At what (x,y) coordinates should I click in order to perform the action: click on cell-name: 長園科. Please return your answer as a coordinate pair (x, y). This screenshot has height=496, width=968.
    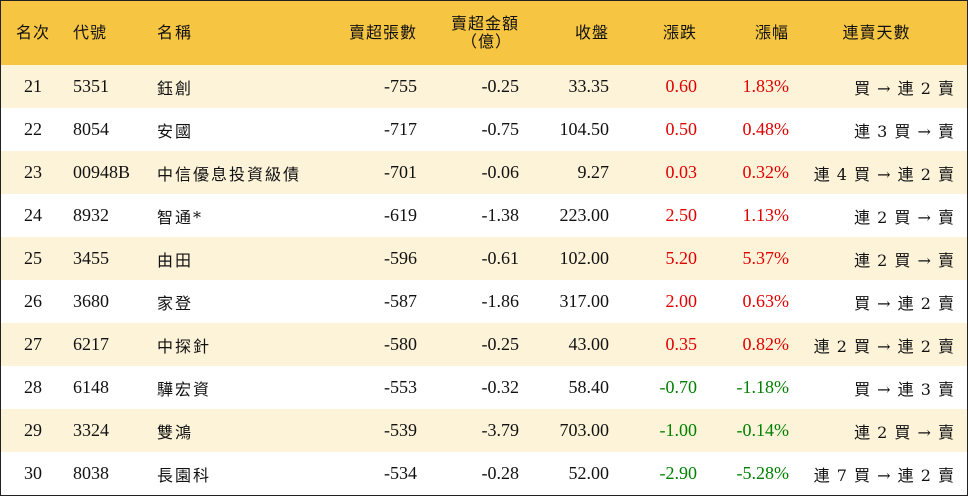
    Looking at the image, I should click on (184, 475).